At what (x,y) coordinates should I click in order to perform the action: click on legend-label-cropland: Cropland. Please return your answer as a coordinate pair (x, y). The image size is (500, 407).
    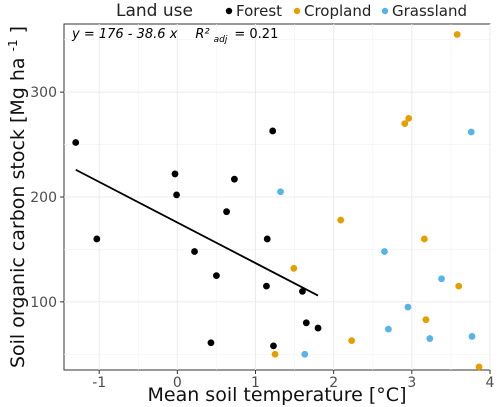
    Looking at the image, I should click on (337, 11).